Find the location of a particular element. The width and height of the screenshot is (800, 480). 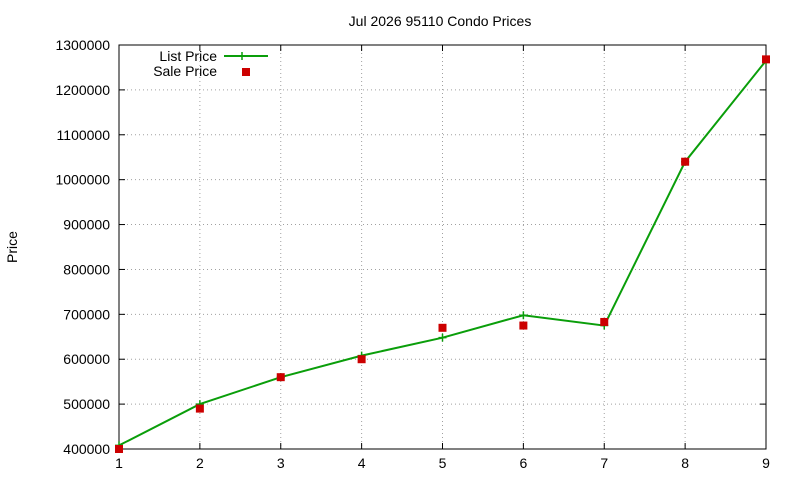

y-tick-label: 400000 is located at coordinates (86, 449).